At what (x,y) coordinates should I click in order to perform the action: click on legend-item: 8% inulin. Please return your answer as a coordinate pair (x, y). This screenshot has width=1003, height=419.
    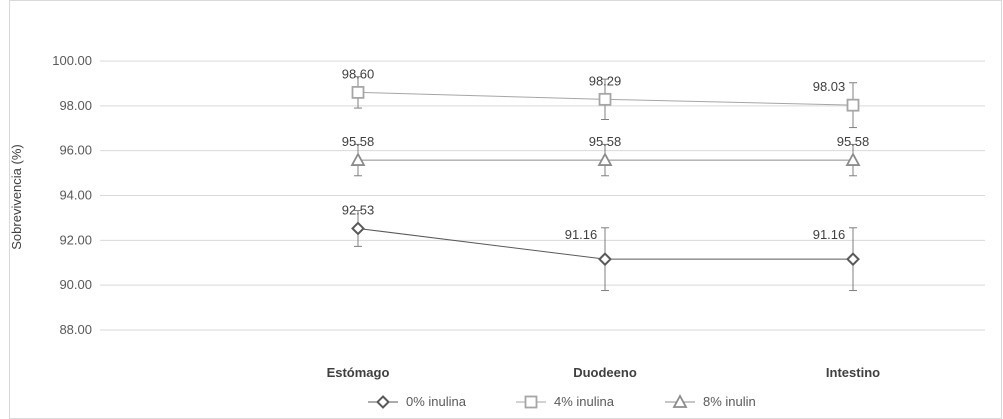
    Looking at the image, I should click on (710, 401).